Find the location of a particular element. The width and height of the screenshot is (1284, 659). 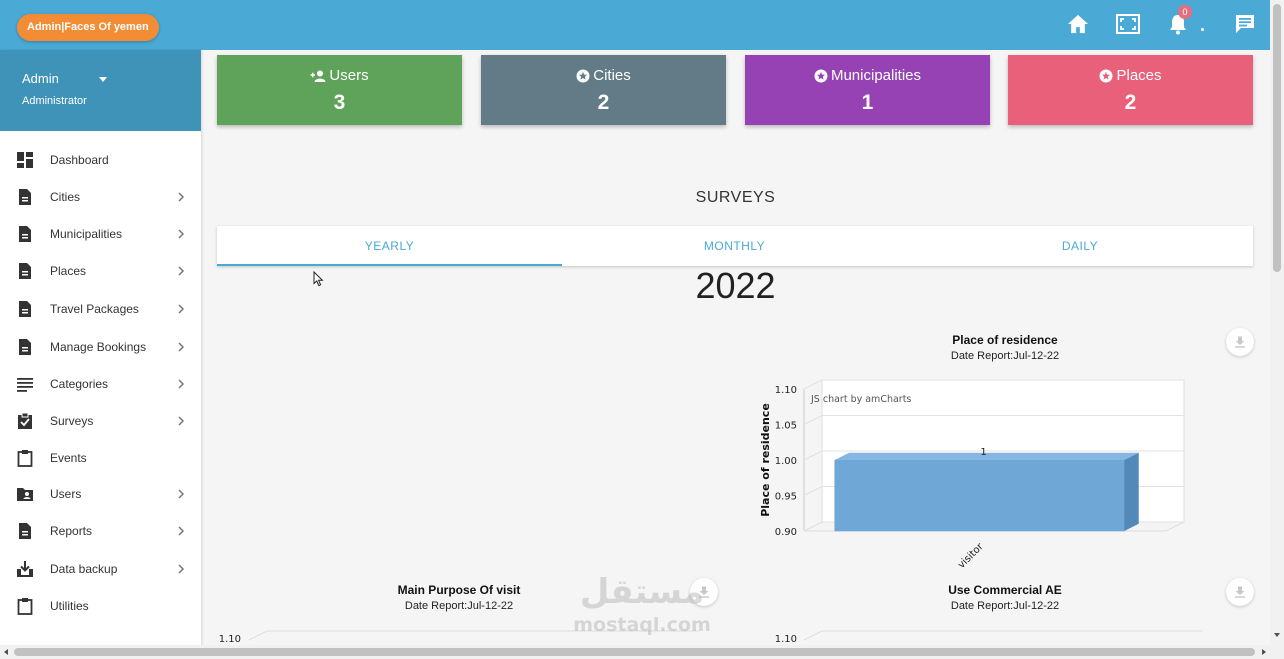

stat-label: Cities is located at coordinates (612, 75).